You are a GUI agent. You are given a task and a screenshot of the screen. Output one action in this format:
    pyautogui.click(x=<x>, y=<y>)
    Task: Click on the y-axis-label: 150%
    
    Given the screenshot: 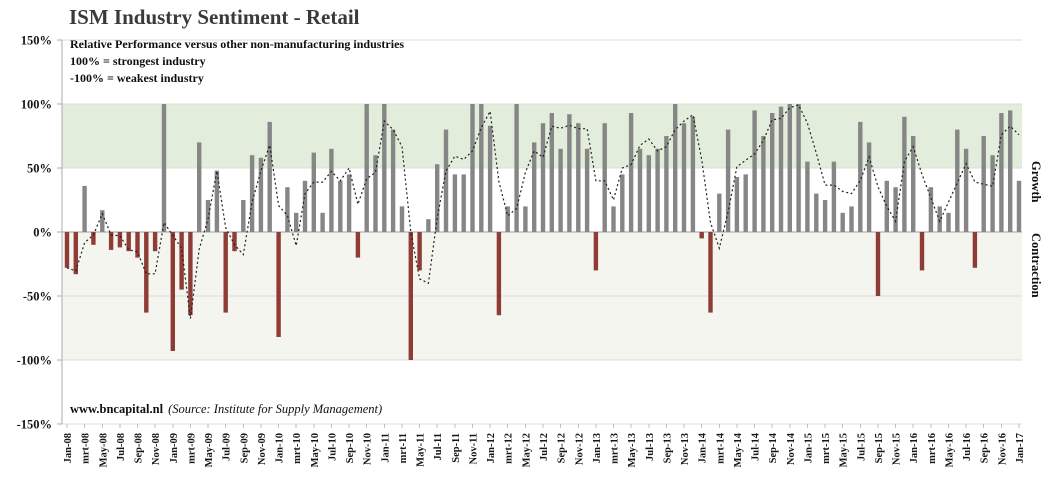 What is the action you would take?
    pyautogui.click(x=36, y=41)
    